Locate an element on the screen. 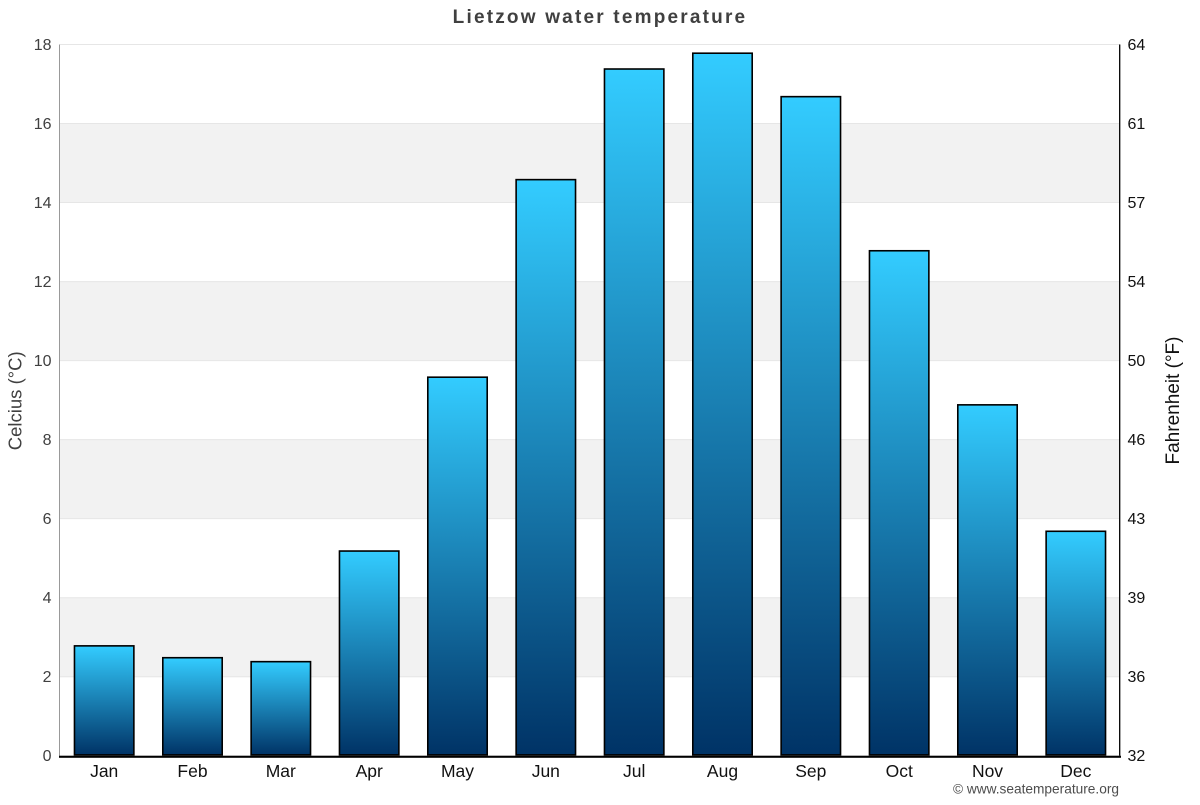 The image size is (1200, 805). svg-text: Celcius (°C) is located at coordinates (14, 400).